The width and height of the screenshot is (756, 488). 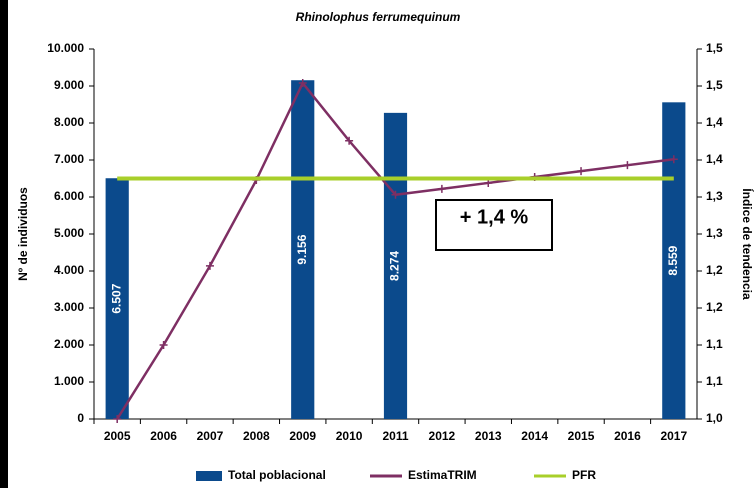 What do you see at coordinates (395, 436) in the screenshot?
I see `x-tick-label: 2011` at bounding box center [395, 436].